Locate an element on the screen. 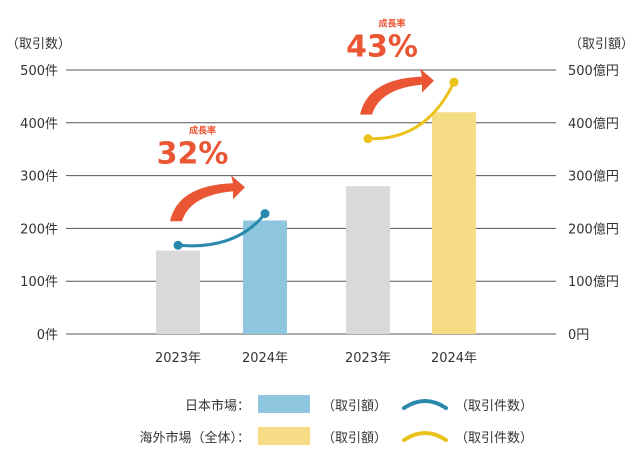 This screenshot has width=640, height=451. left-tick-label: 200件 is located at coordinates (39, 229).